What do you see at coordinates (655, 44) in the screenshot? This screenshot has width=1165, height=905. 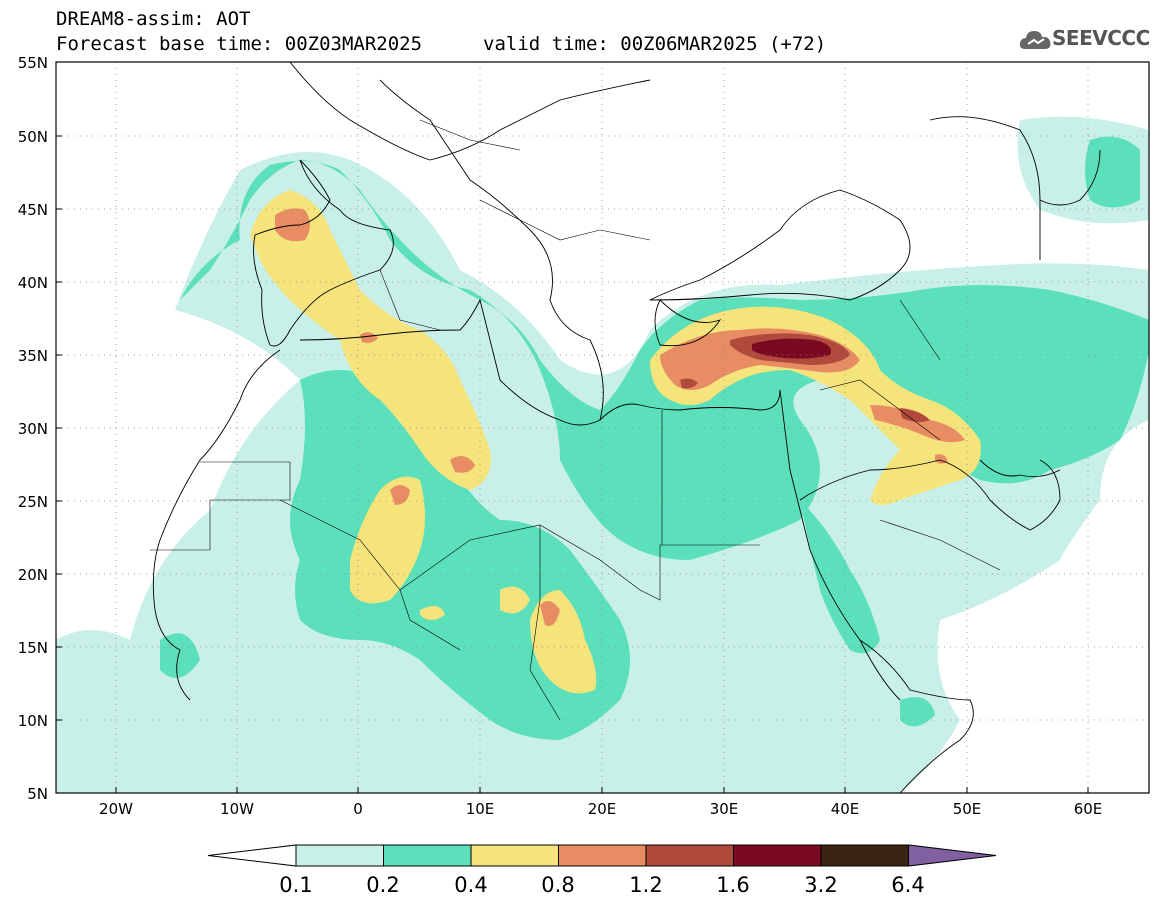 I see `valid-time: valid time: 00Z06MAR2025 (+72)` at bounding box center [655, 44].